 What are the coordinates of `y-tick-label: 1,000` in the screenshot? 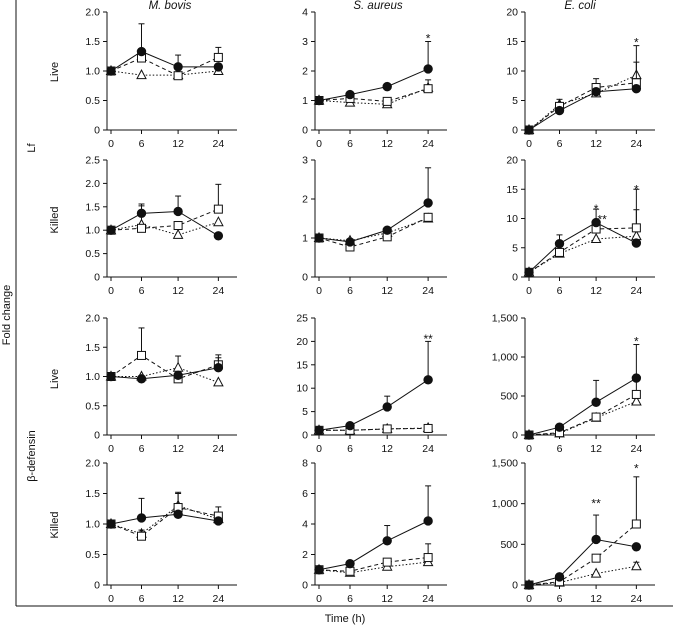 It's located at (505, 358).